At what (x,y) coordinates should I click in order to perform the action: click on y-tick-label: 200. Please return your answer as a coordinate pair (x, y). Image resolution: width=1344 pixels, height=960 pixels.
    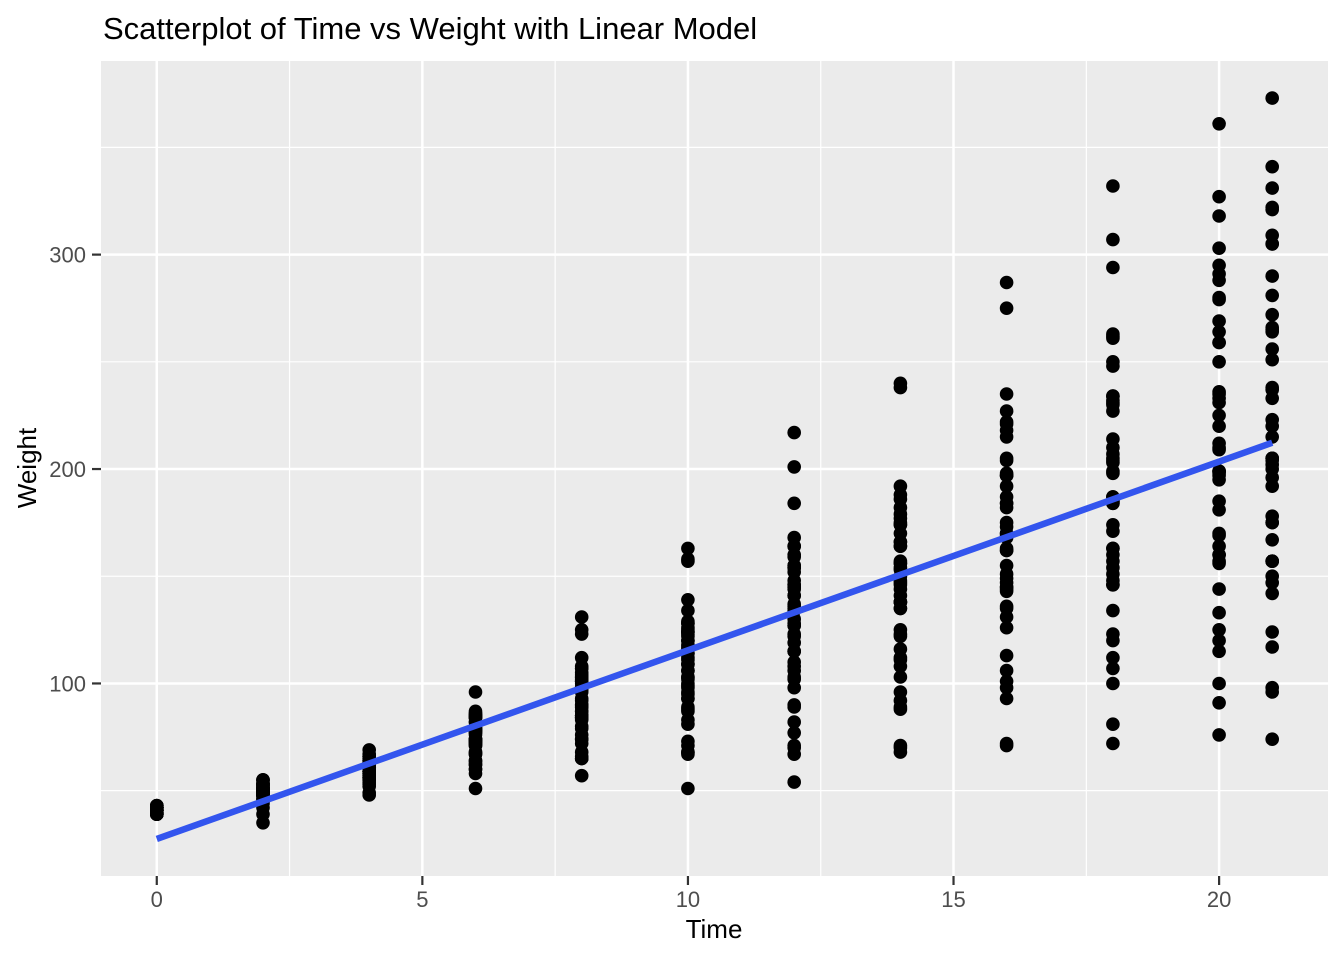
    Looking at the image, I should click on (67, 469).